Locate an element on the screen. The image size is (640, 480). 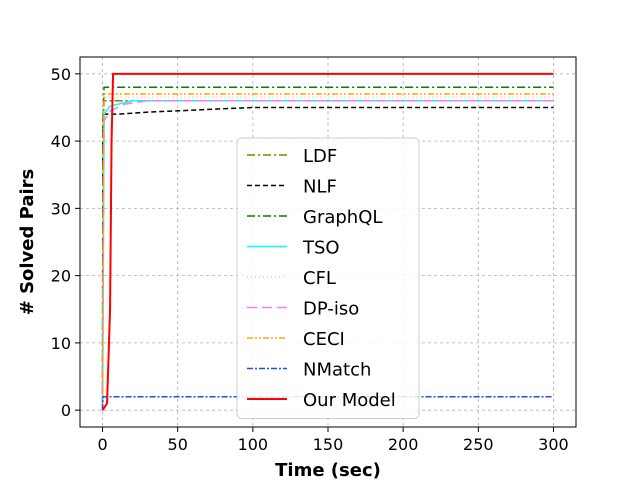
x-tick-label: 250 is located at coordinates (478, 444).